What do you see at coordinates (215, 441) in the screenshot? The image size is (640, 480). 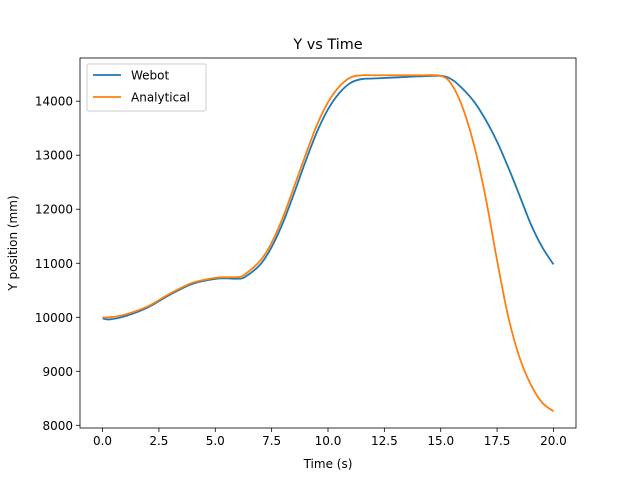 I see `x-tick-label: 5.0` at bounding box center [215, 441].